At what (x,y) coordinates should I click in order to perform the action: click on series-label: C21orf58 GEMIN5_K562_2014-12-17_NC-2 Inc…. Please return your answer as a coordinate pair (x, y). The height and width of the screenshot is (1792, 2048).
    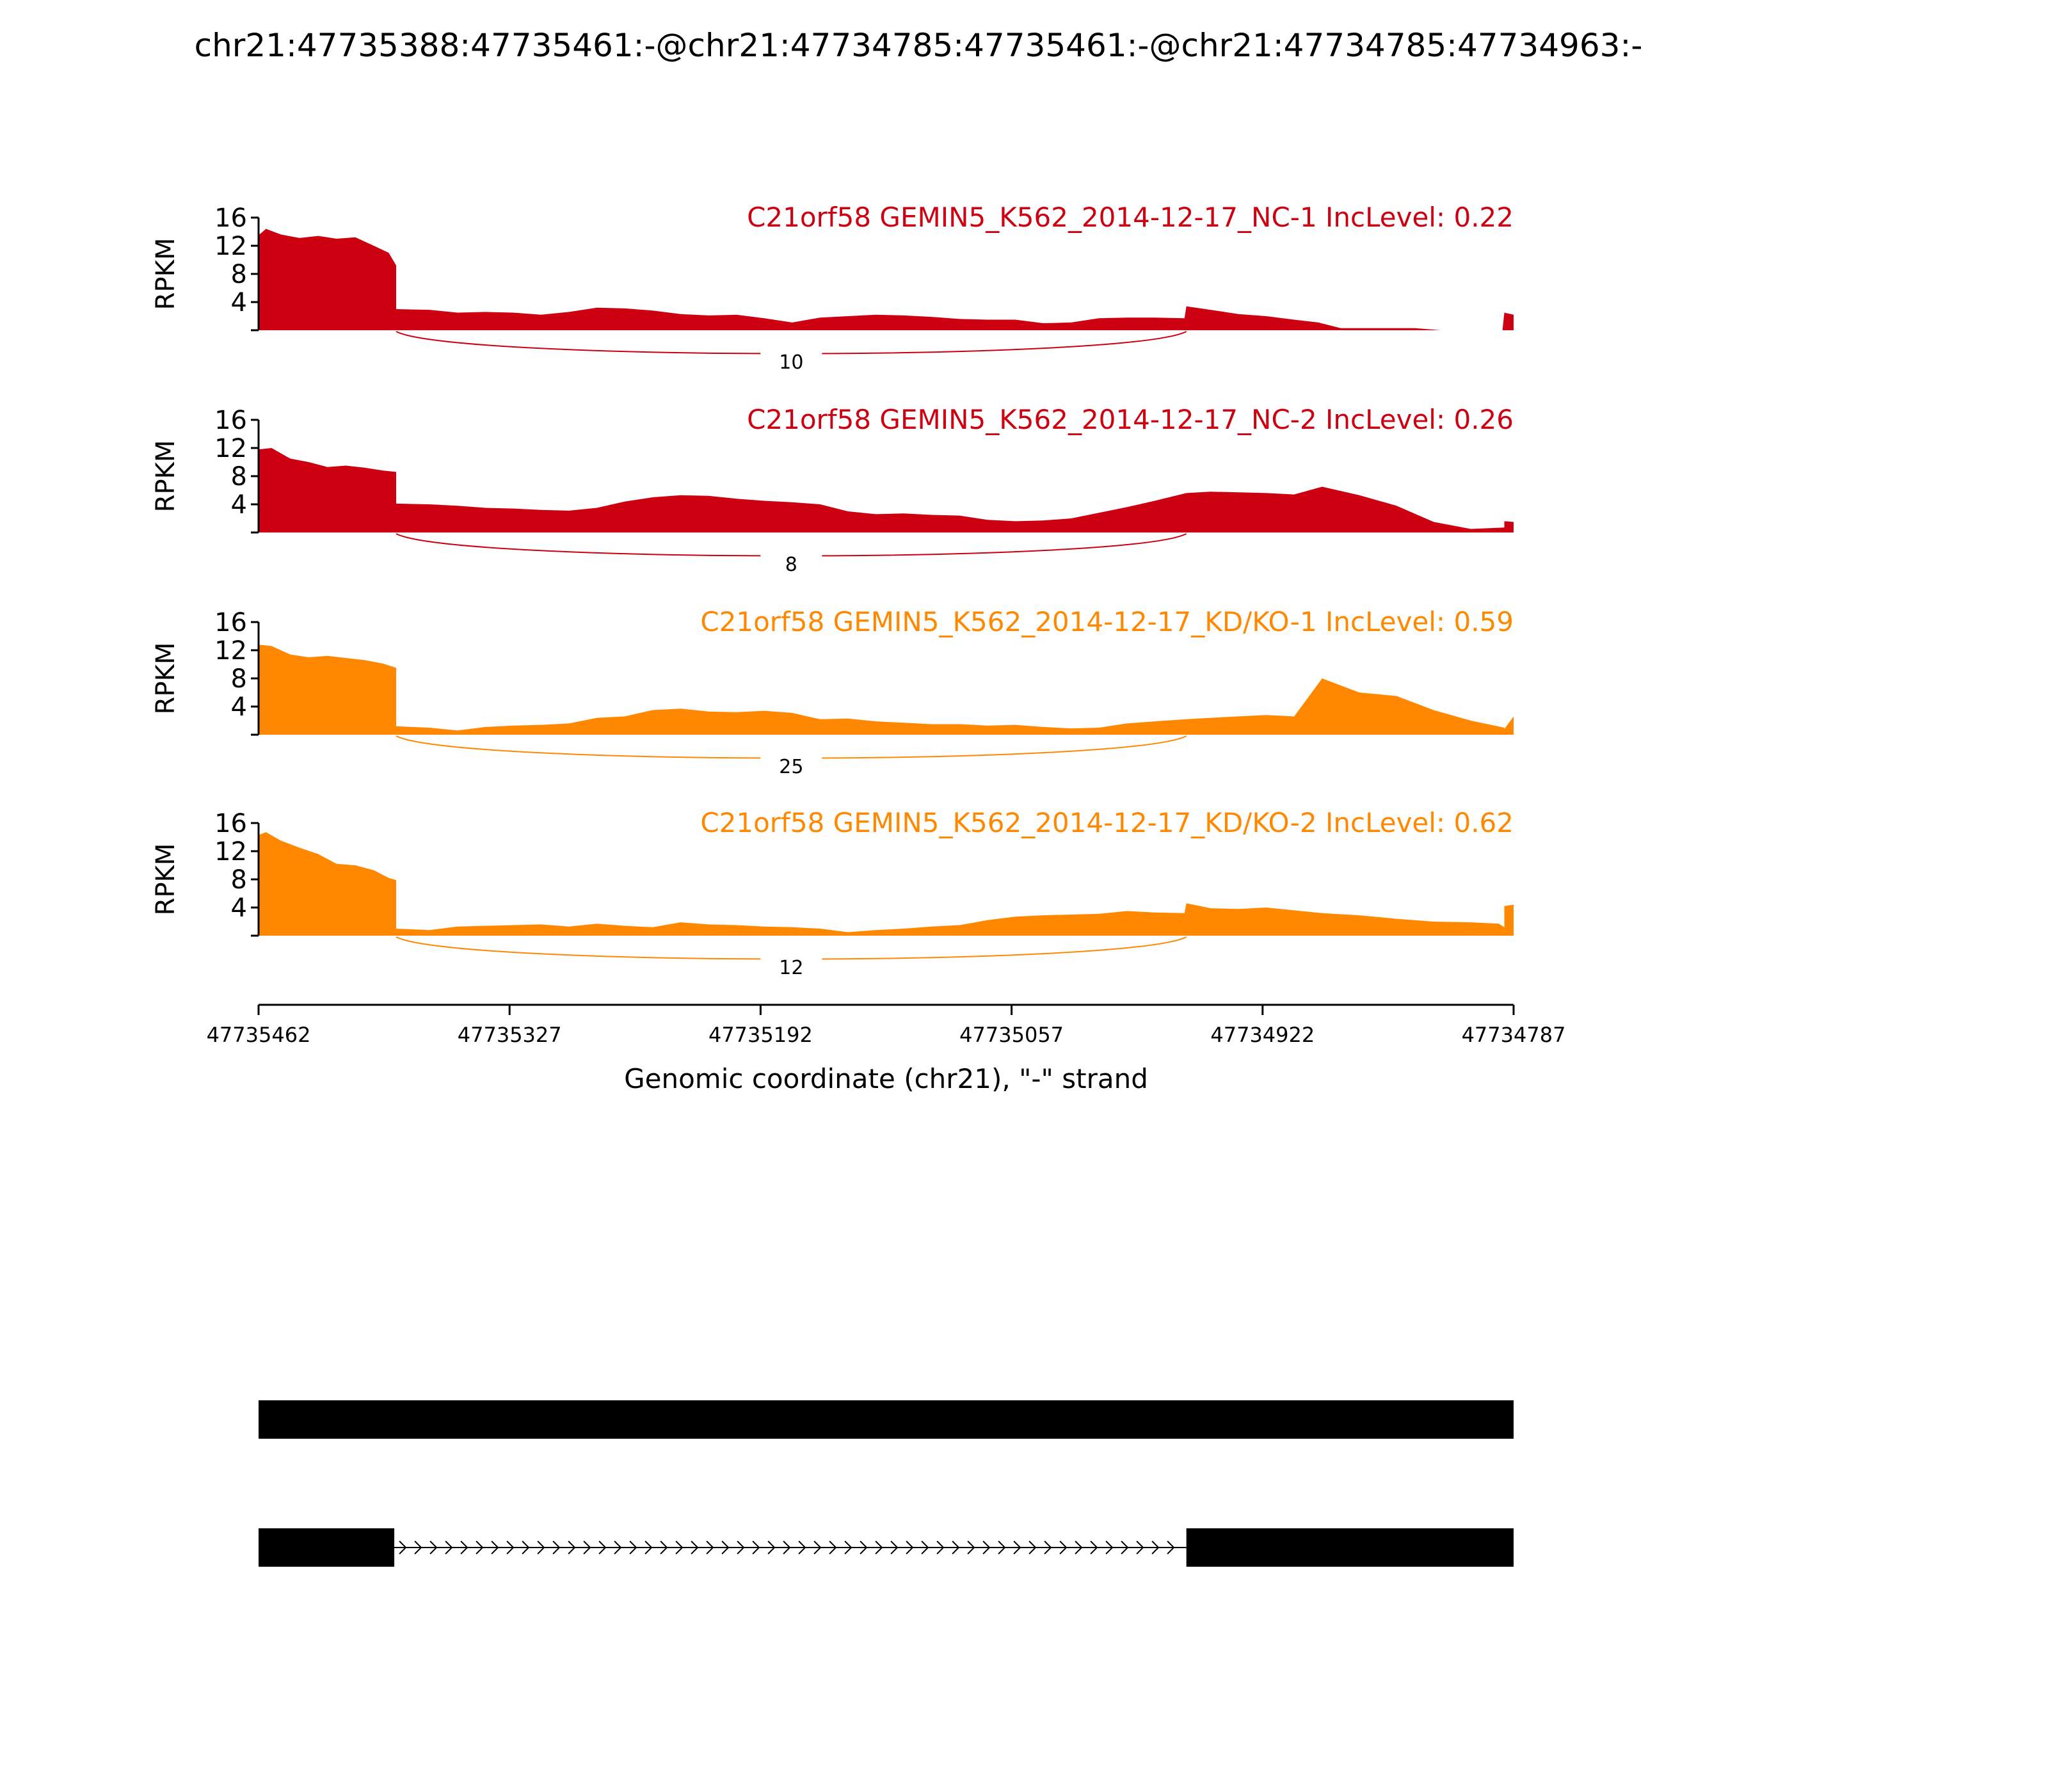
    Looking at the image, I should click on (1130, 419).